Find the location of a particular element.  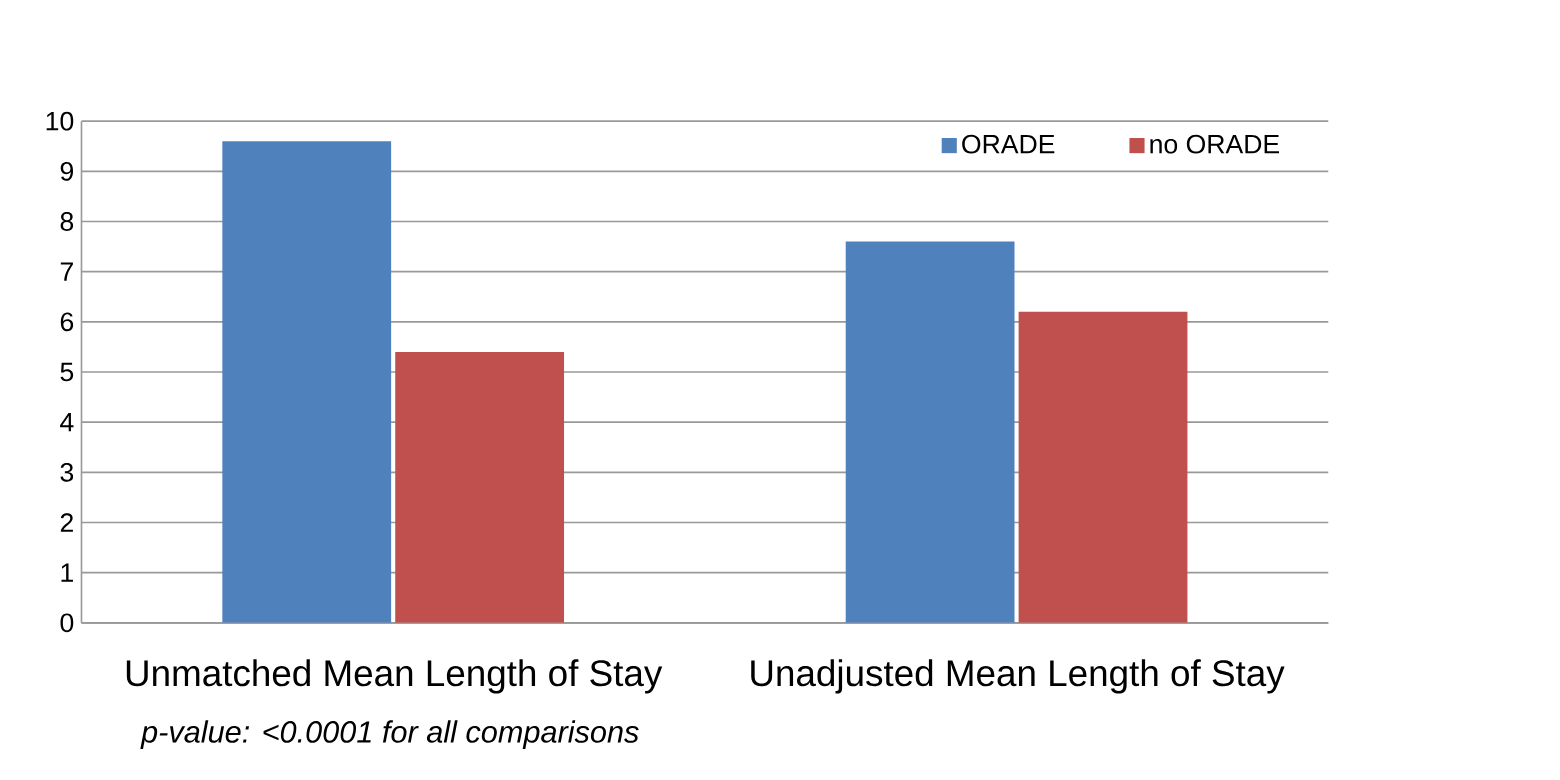

y-tick-label: 9 is located at coordinates (67, 171).